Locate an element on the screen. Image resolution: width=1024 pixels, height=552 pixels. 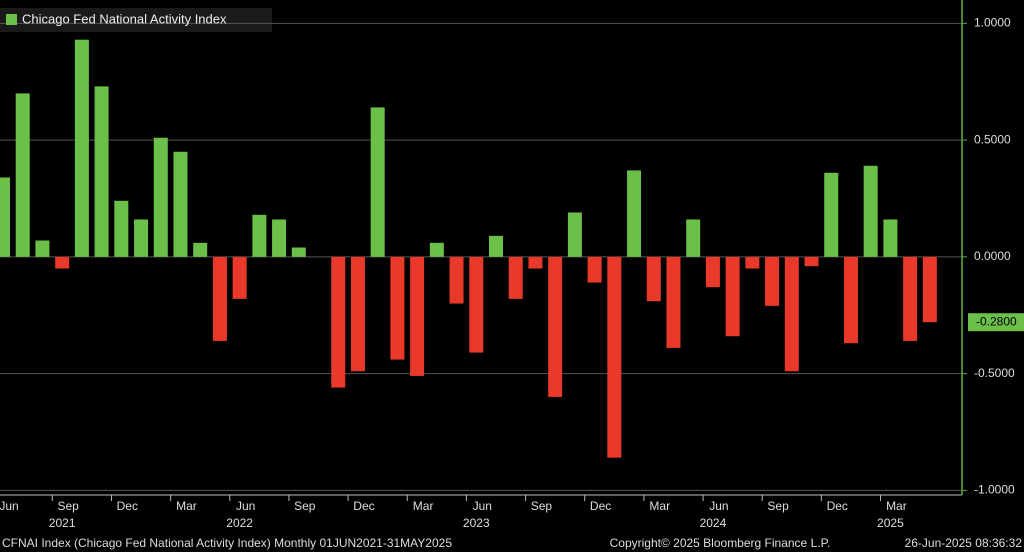
year-label: 2023 is located at coordinates (476, 523).